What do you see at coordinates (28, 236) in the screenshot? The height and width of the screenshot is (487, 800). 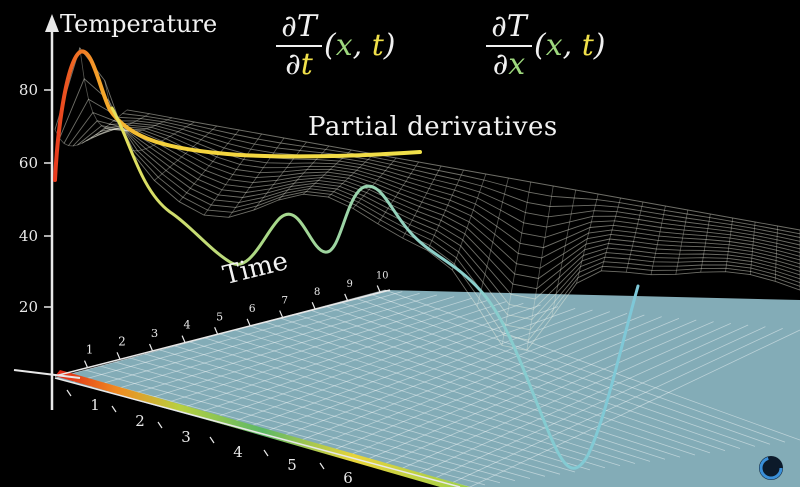 I see `temperature-tick-label: 40` at bounding box center [28, 236].